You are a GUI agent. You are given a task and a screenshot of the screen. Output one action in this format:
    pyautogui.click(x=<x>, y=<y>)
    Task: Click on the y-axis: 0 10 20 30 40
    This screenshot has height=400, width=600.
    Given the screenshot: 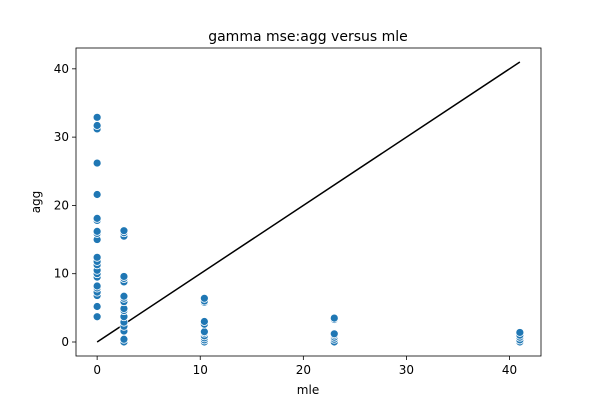 What is the action you would take?
    pyautogui.click(x=65, y=205)
    